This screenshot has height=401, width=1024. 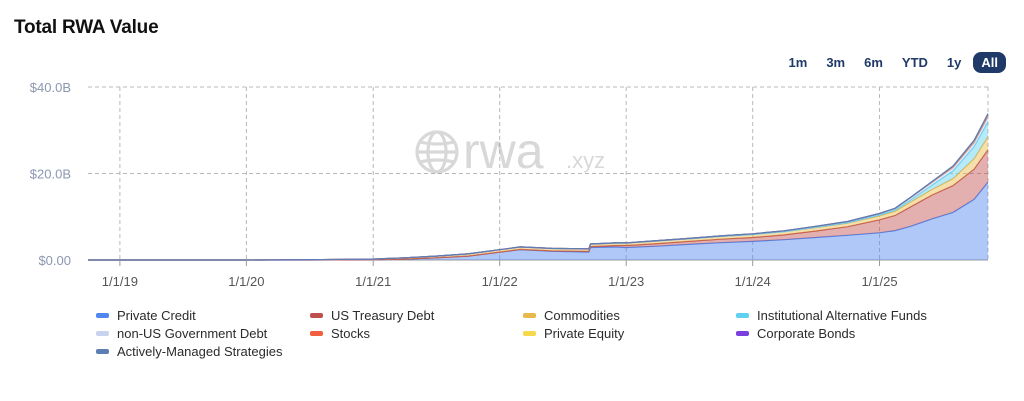 I want to click on x-tick-label: 1/1/23, so click(x=626, y=281).